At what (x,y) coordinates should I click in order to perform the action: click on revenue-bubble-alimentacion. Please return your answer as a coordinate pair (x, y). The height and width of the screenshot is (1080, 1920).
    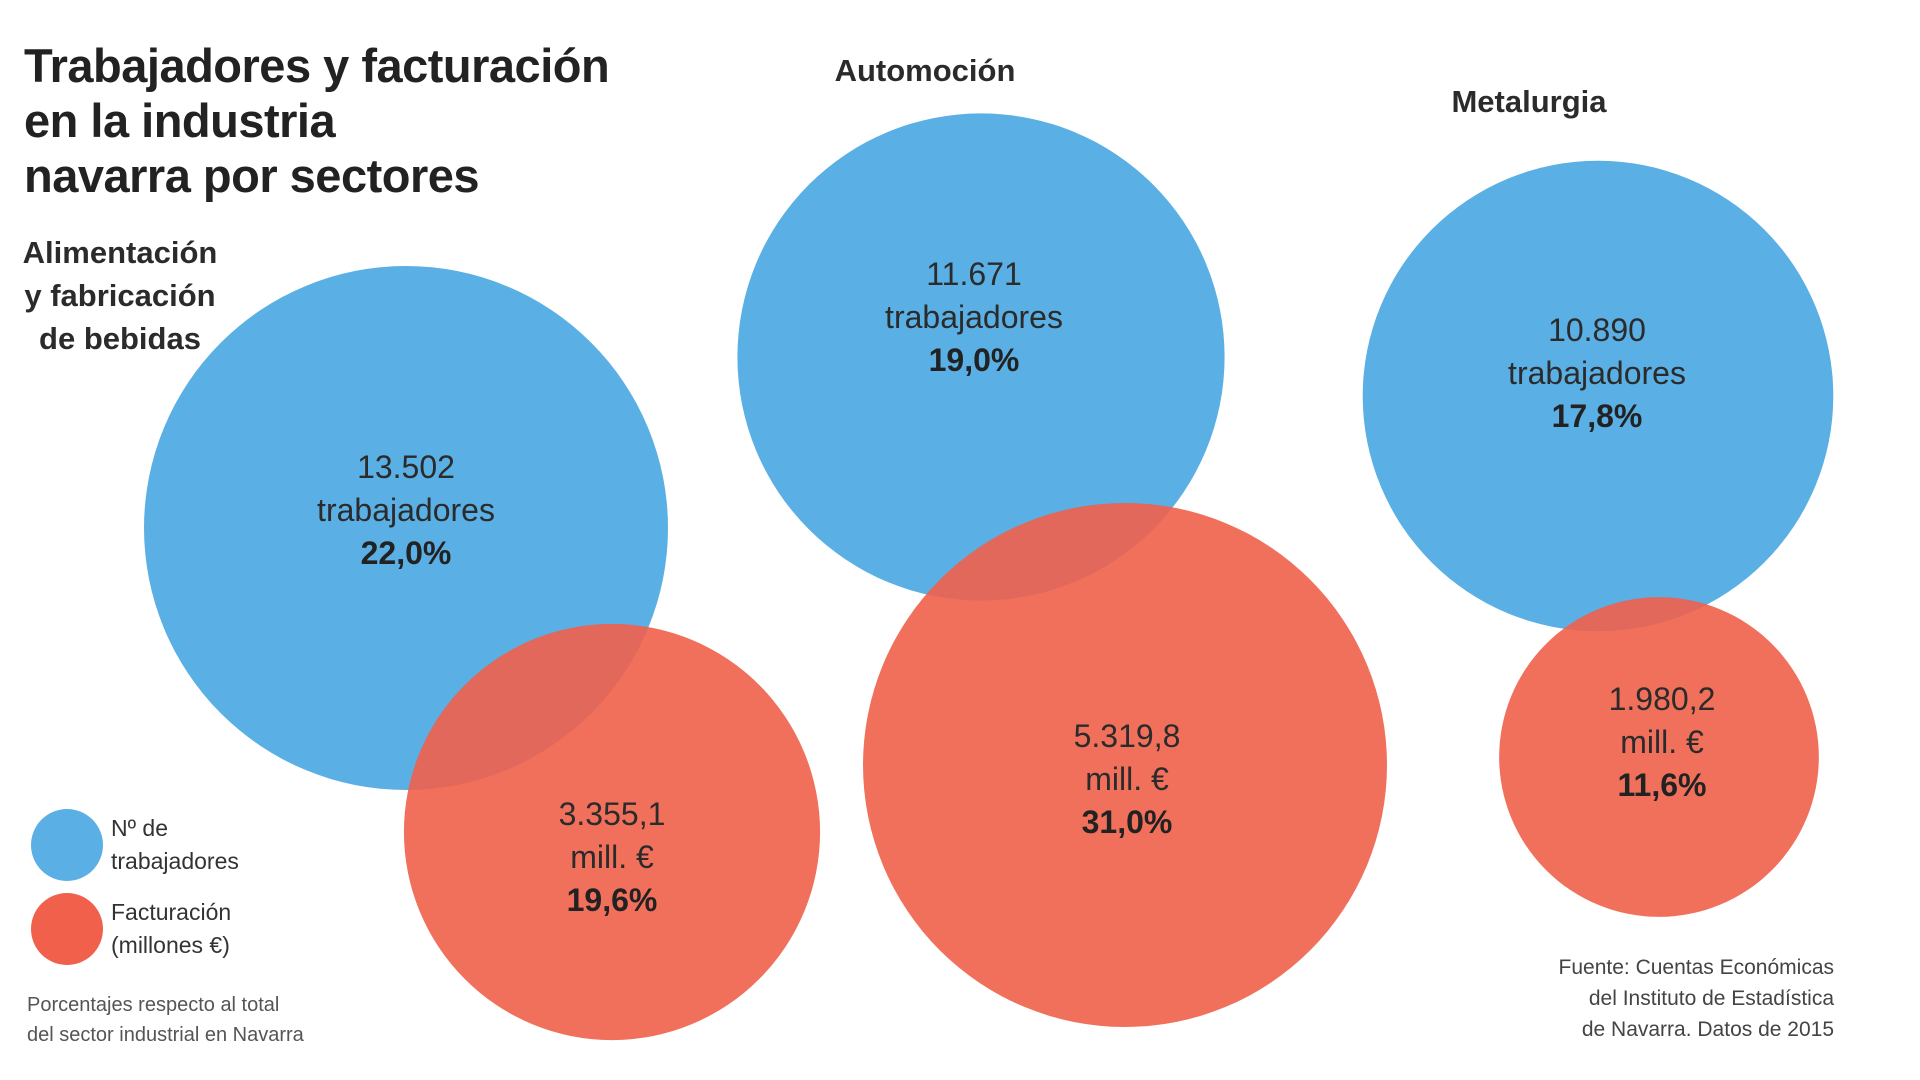
    Looking at the image, I should click on (612, 832).